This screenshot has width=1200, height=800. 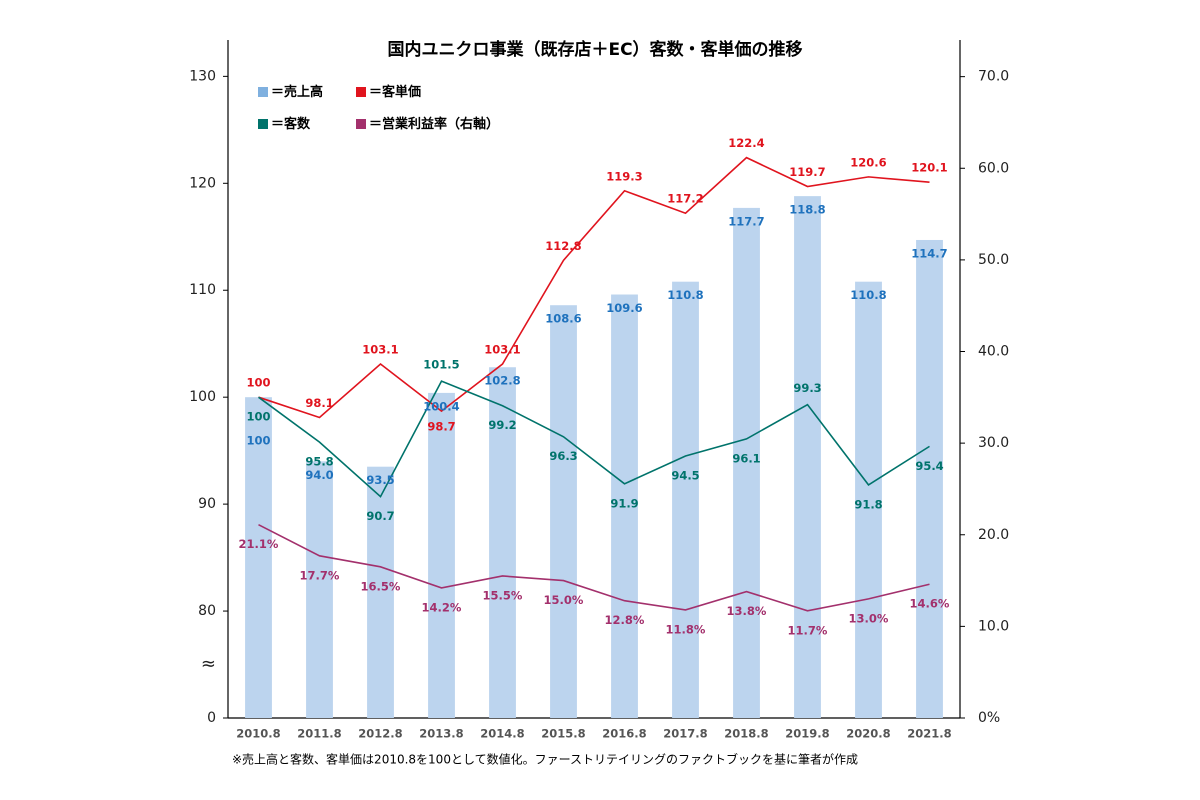 I want to click on value-label: 117.2, so click(x=685, y=199).